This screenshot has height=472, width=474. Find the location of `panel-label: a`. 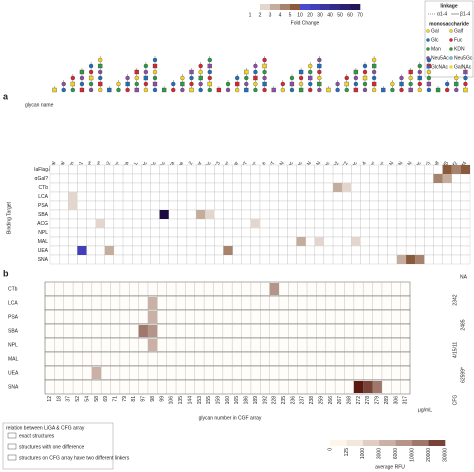

panel-label: a is located at coordinates (6, 96).